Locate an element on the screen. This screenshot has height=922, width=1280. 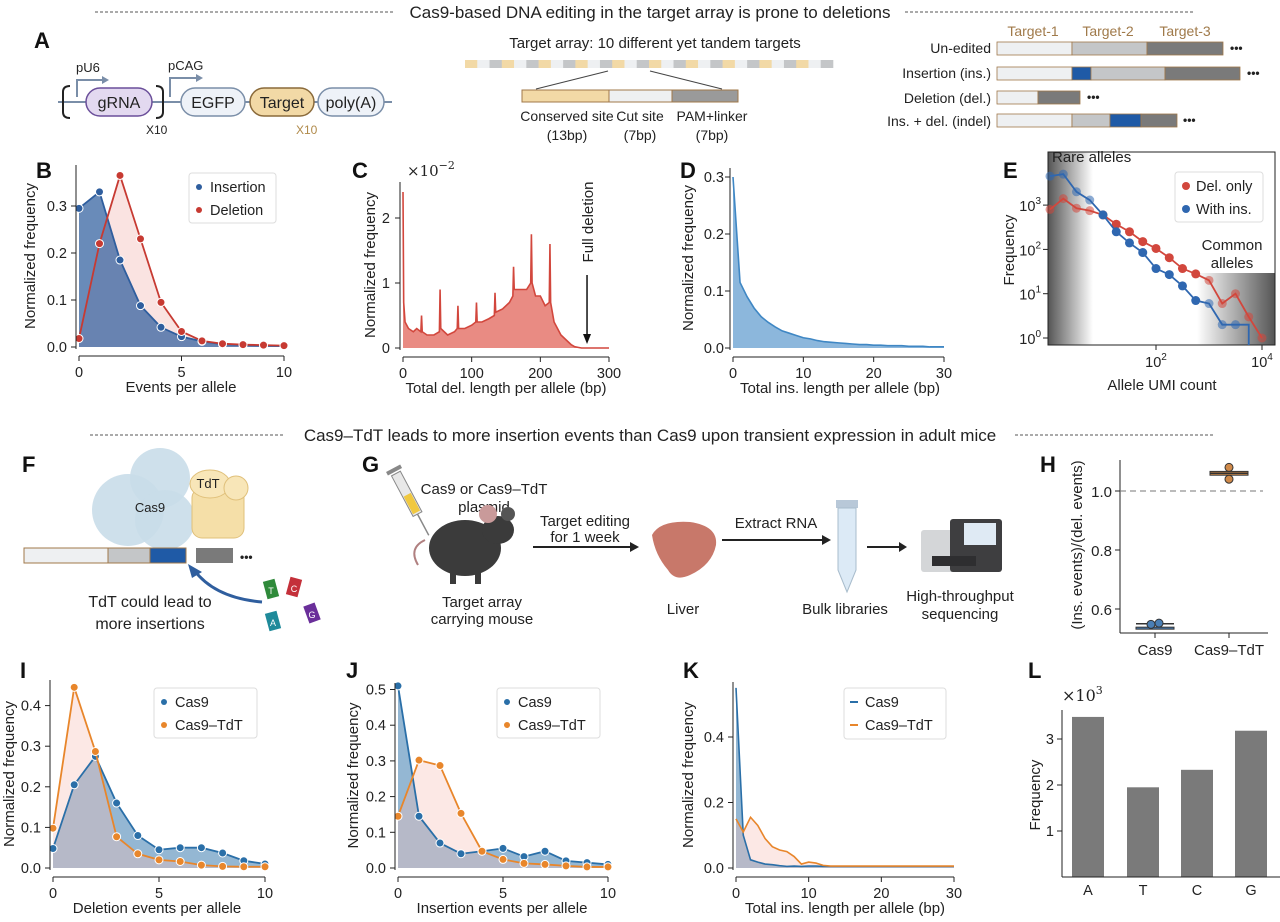
x-axis-label: Total ins. length per allele (bp) is located at coordinates (845, 908).